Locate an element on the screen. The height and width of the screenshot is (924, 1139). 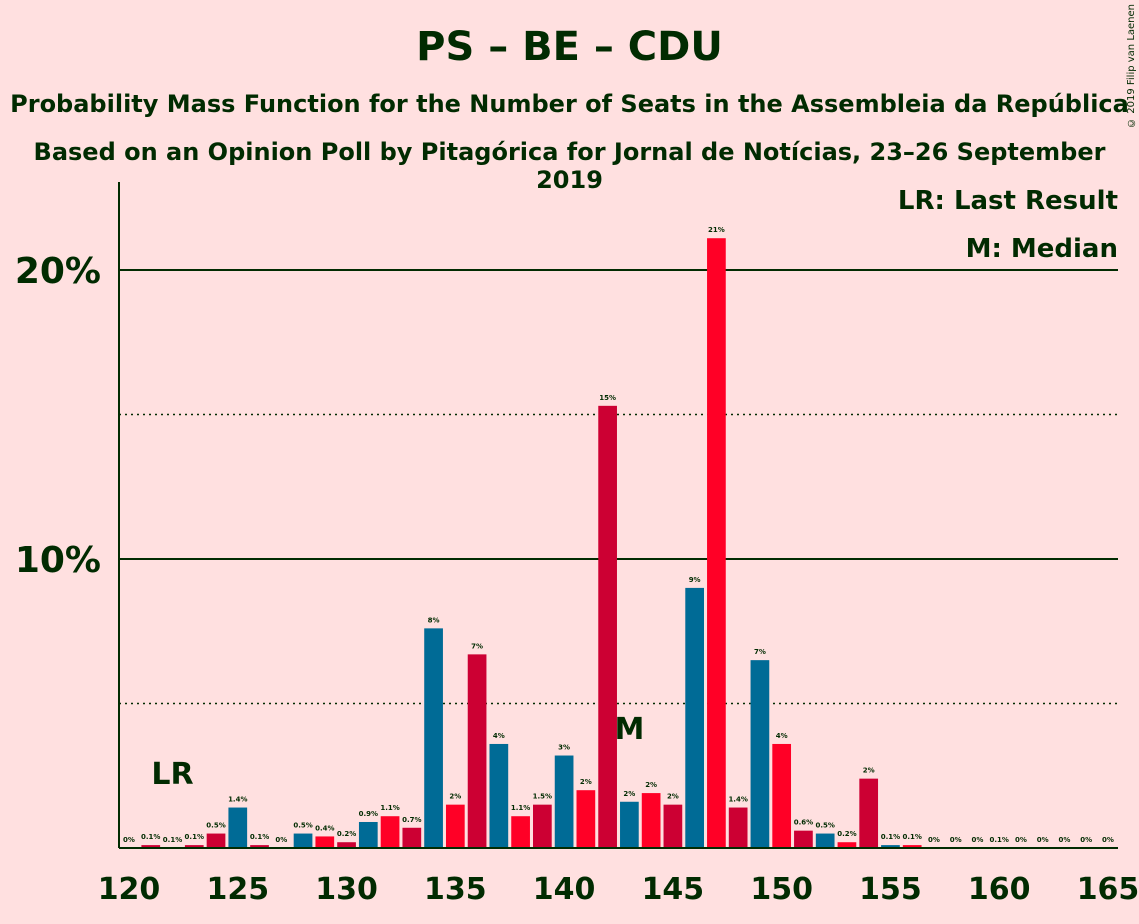
legend-lr-background is located at coordinates (1028, 203).